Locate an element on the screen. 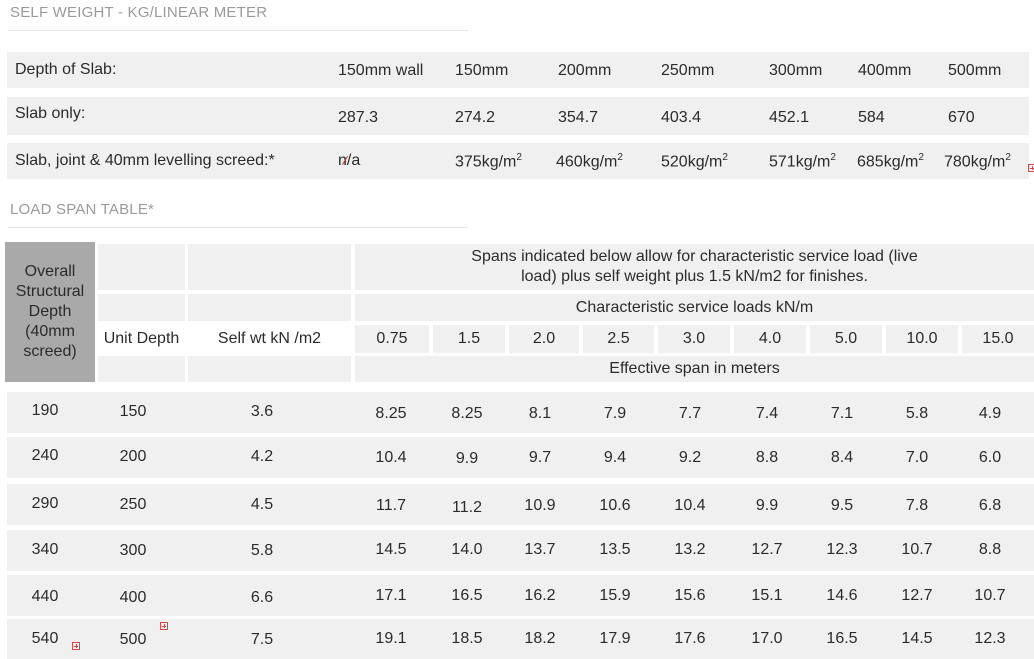 The image size is (1034, 659). span-cell: 15.1 is located at coordinates (767, 595).